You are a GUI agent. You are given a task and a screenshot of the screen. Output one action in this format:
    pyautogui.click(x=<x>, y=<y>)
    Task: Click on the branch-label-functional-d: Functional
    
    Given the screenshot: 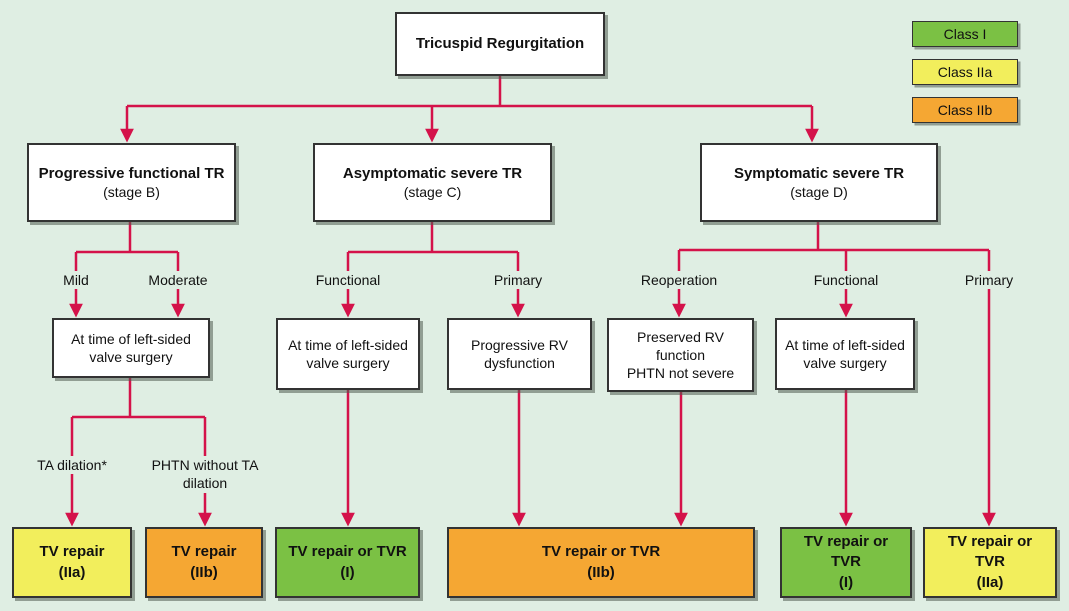 What is the action you would take?
    pyautogui.click(x=846, y=280)
    